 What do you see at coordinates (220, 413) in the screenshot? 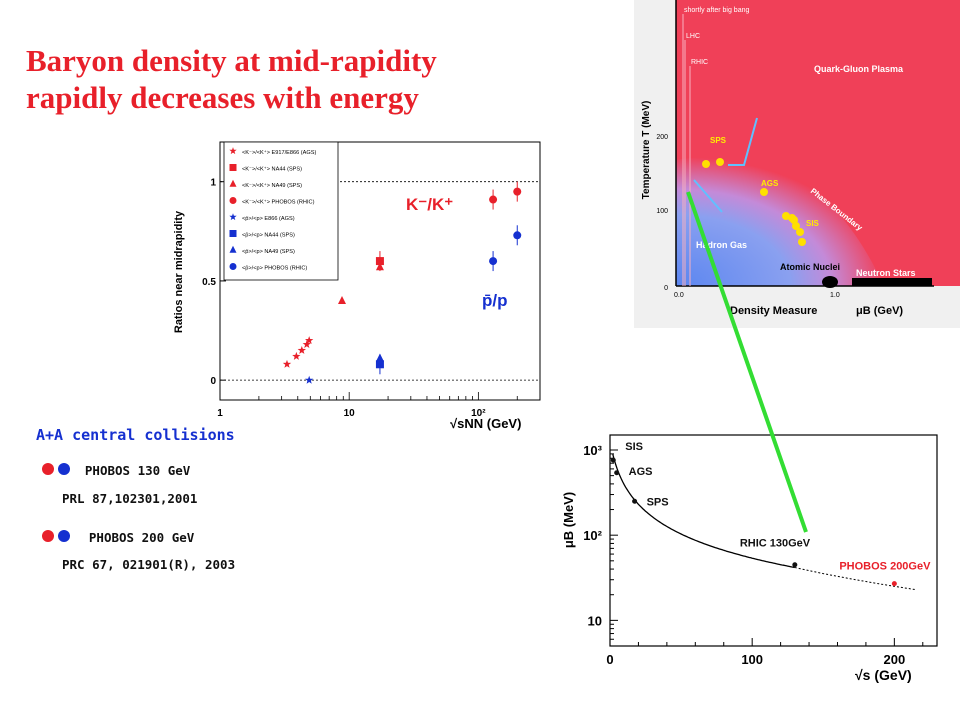
I see `ratio-x-tick-label: 1` at bounding box center [220, 413].